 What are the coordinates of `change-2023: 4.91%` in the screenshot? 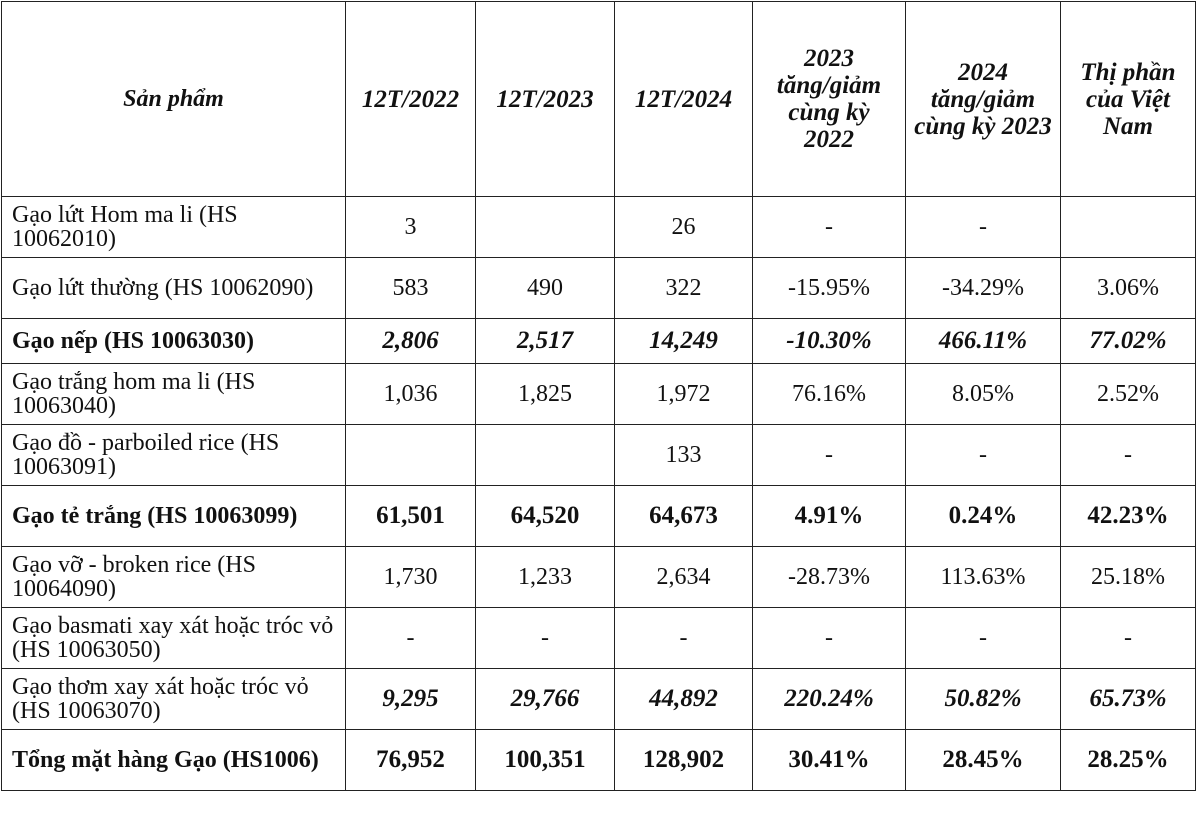 It's located at (829, 516).